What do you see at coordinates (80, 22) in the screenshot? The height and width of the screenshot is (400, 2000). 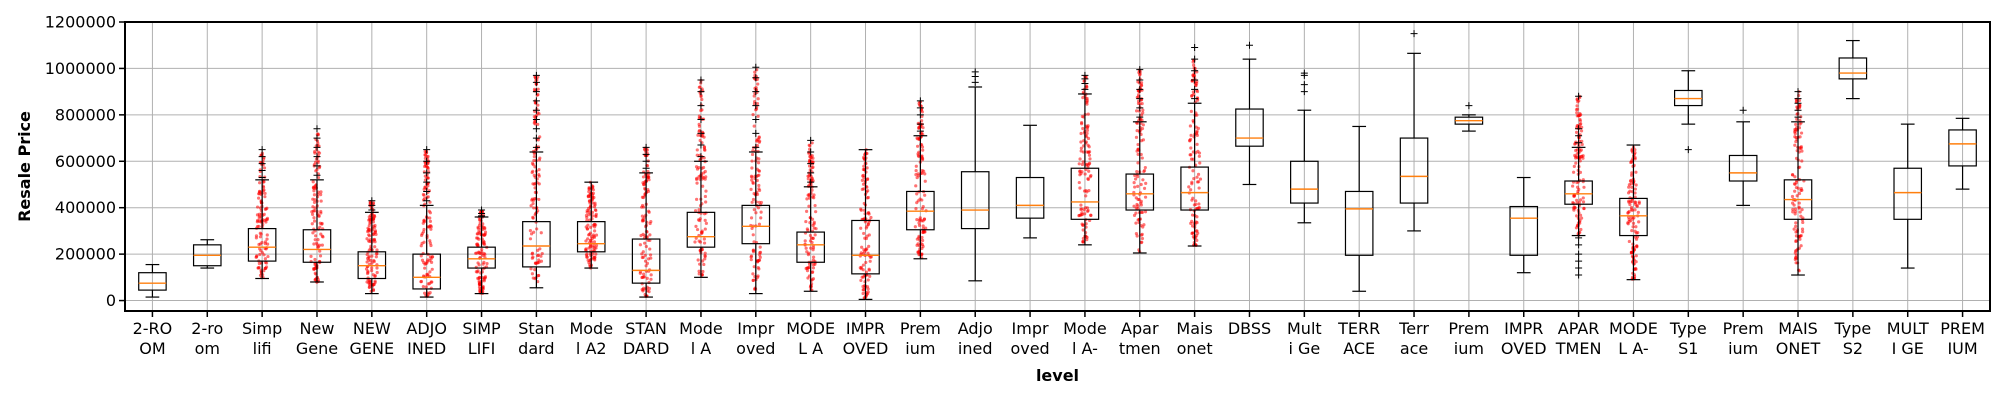 I see `y-tick-label: 1200000` at bounding box center [80, 22].